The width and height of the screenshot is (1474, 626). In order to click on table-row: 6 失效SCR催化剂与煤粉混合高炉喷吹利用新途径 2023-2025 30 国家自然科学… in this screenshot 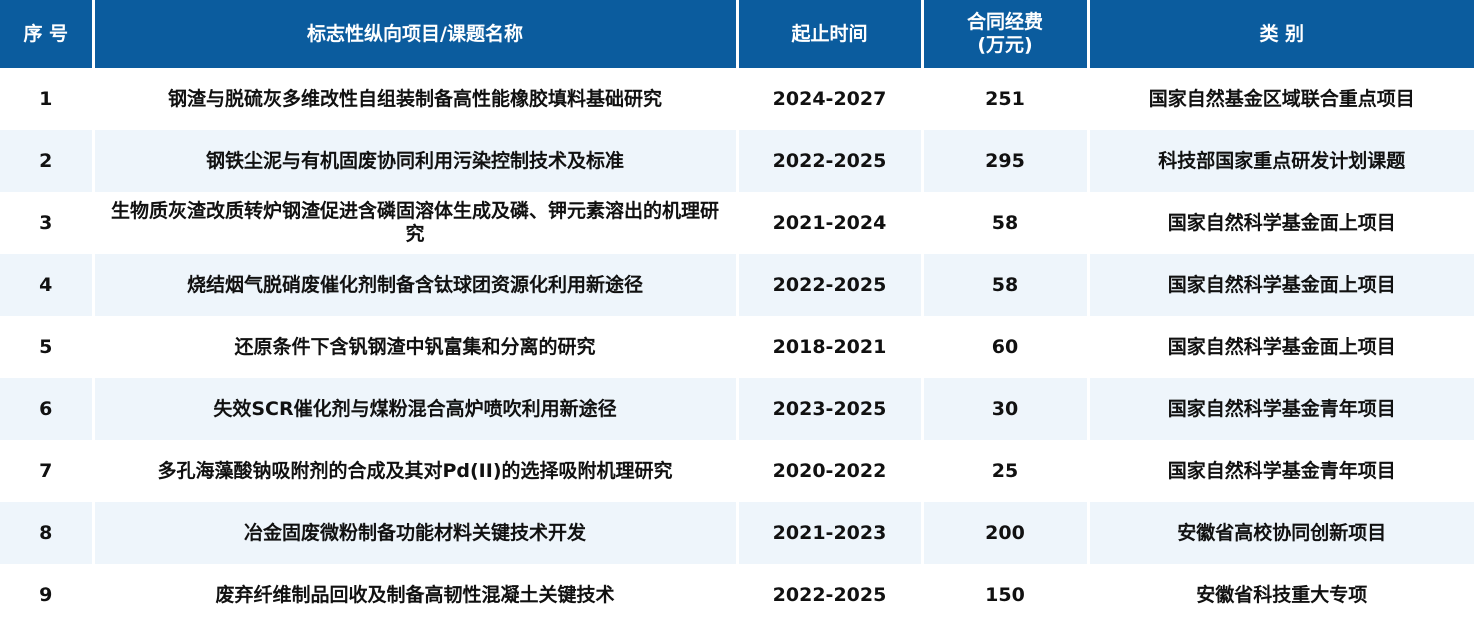, I will do `click(737, 409)`.